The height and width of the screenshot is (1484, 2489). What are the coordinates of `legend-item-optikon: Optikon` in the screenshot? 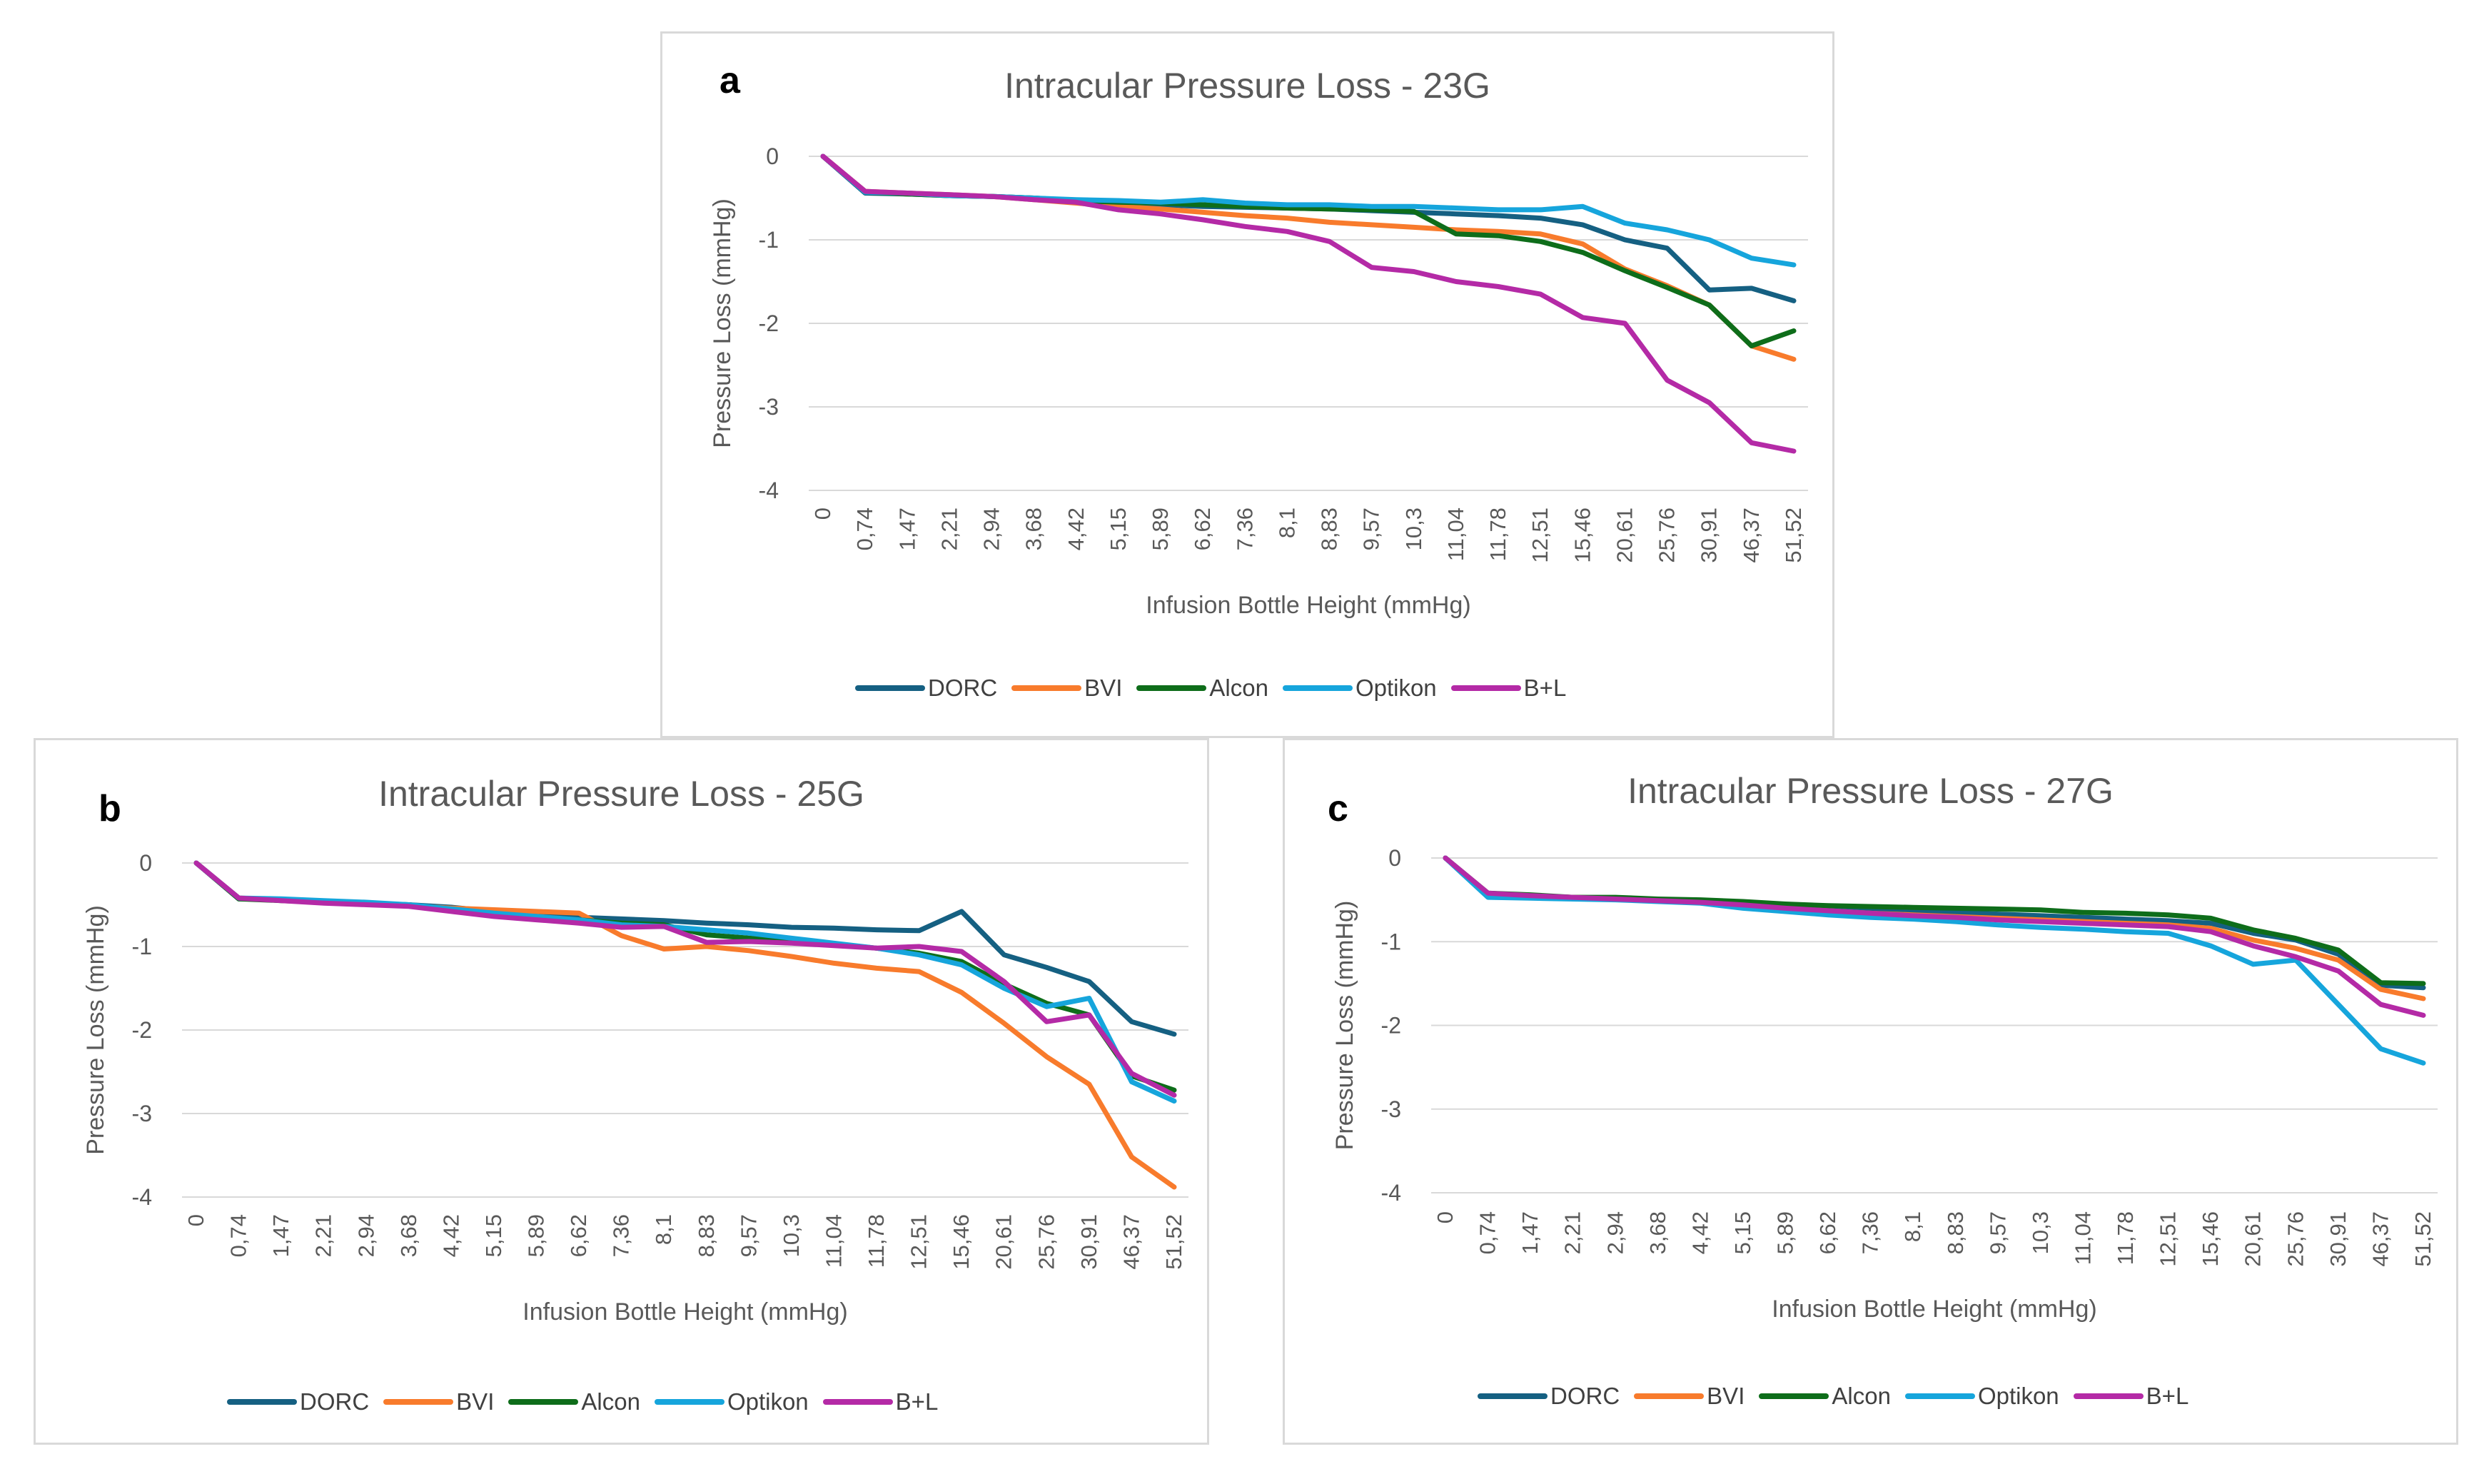 It's located at (731, 1401).